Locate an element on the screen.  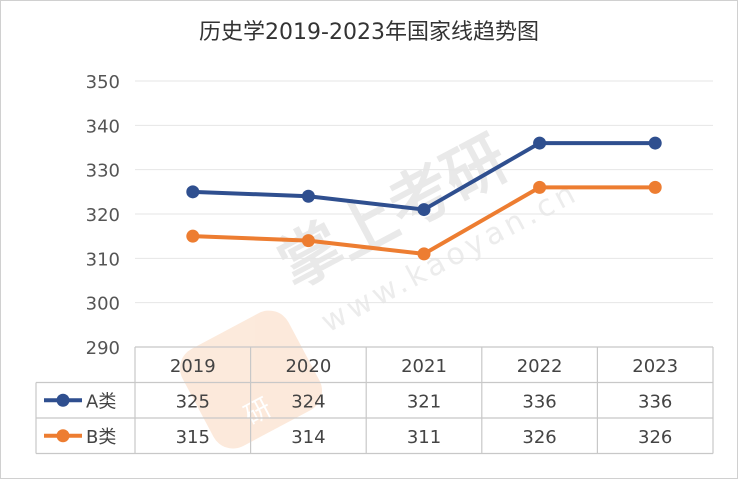
data-cell-value: 311 is located at coordinates (424, 437).